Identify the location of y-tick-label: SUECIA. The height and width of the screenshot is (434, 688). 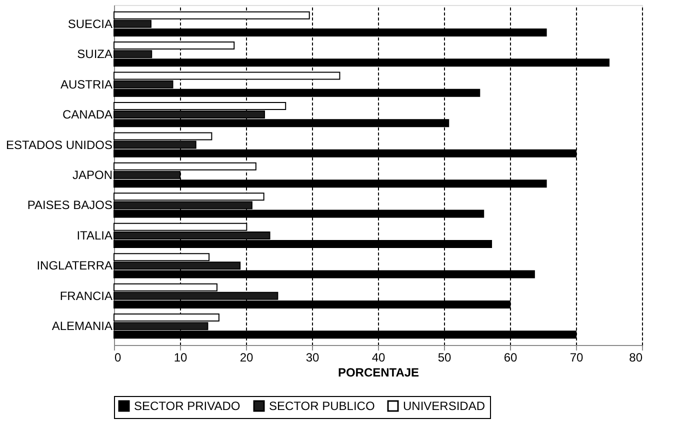
(90, 23).